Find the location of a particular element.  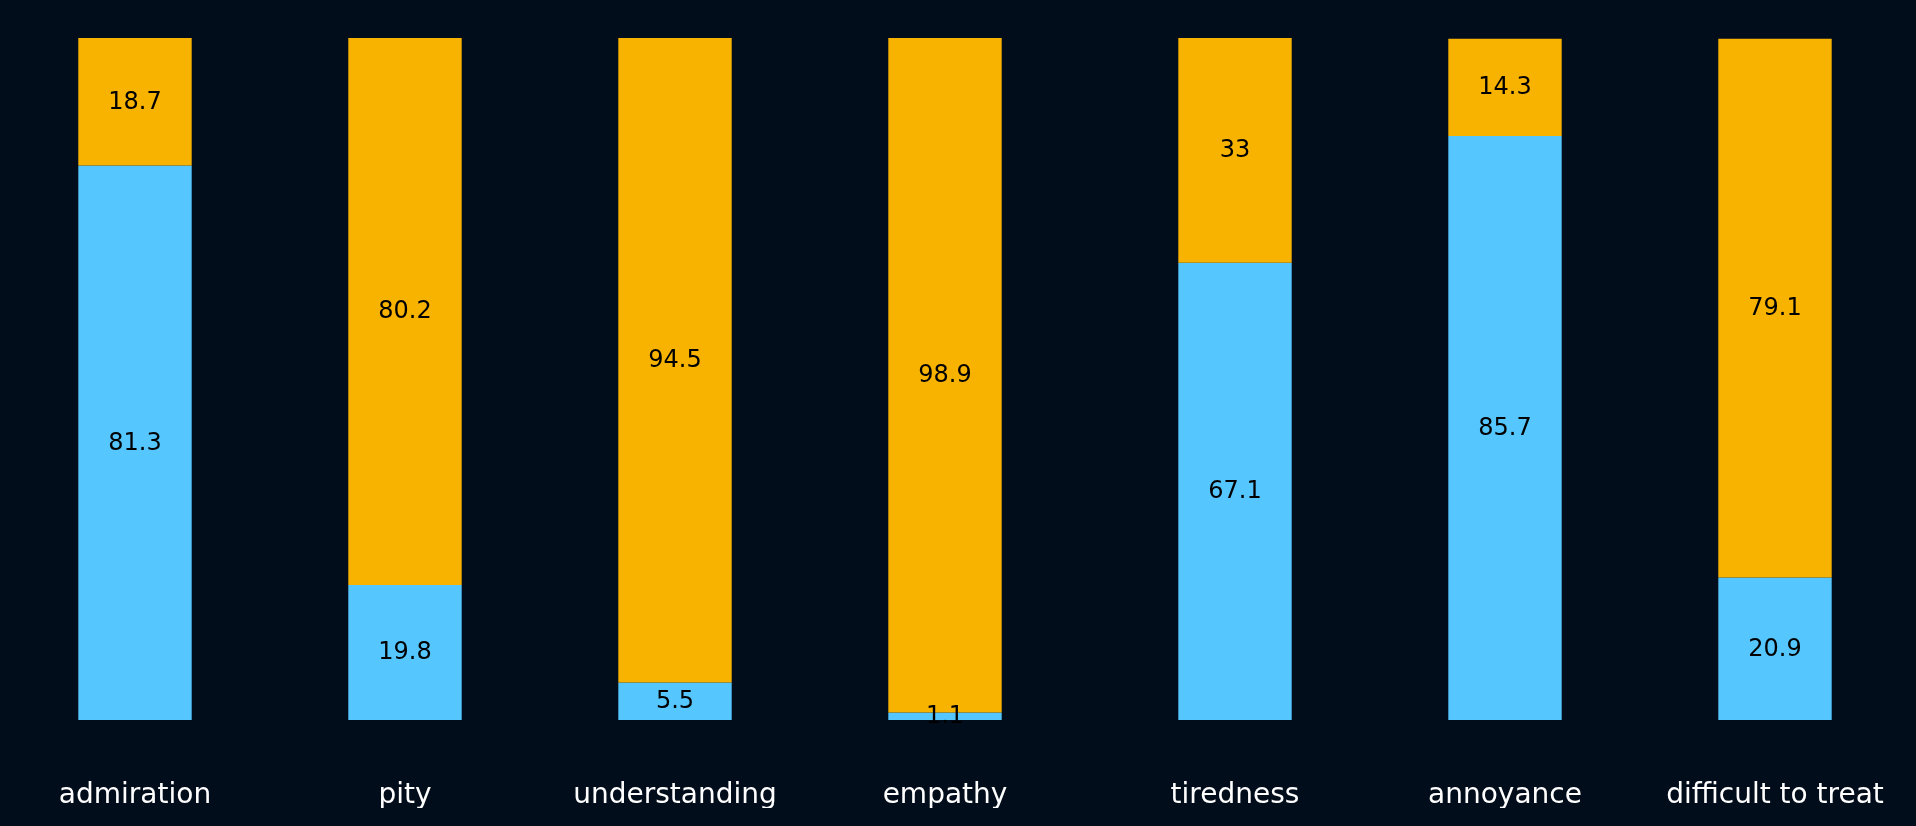

x-tick-label: tiredness is located at coordinates (1235, 793).